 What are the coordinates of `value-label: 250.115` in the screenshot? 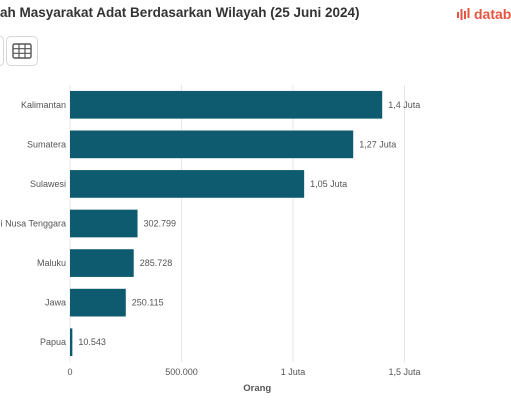 It's located at (148, 303).